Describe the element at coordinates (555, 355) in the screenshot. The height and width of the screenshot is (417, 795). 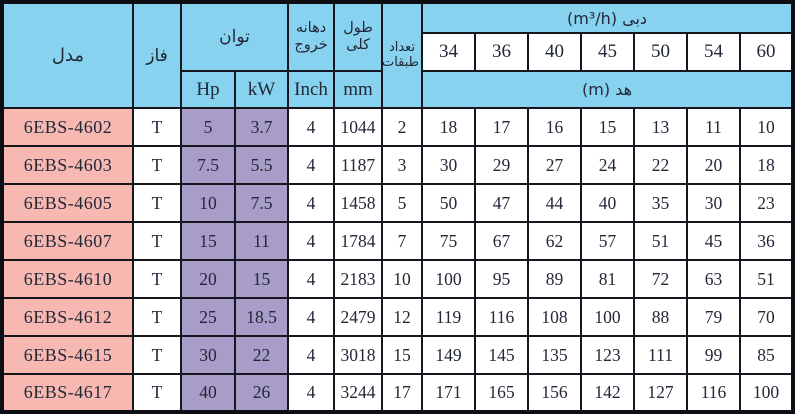
I see `head-cell: 135` at that location.